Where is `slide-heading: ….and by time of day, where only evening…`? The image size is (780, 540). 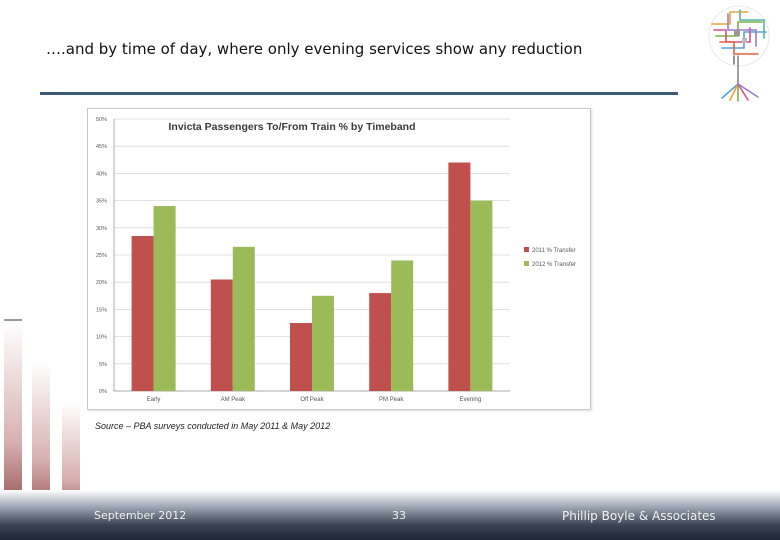 slide-heading: ….and by time of day, where only evening… is located at coordinates (314, 49).